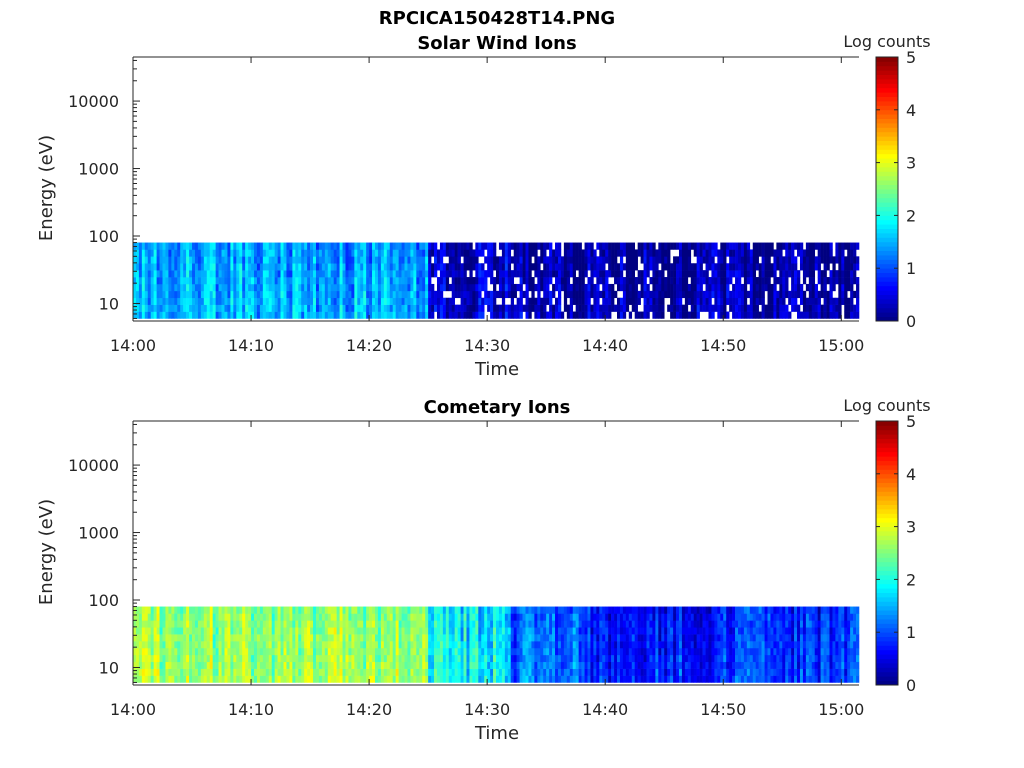 The width and height of the screenshot is (1024, 768). What do you see at coordinates (887, 147) in the screenshot?
I see `colorbar-band` at bounding box center [887, 147].